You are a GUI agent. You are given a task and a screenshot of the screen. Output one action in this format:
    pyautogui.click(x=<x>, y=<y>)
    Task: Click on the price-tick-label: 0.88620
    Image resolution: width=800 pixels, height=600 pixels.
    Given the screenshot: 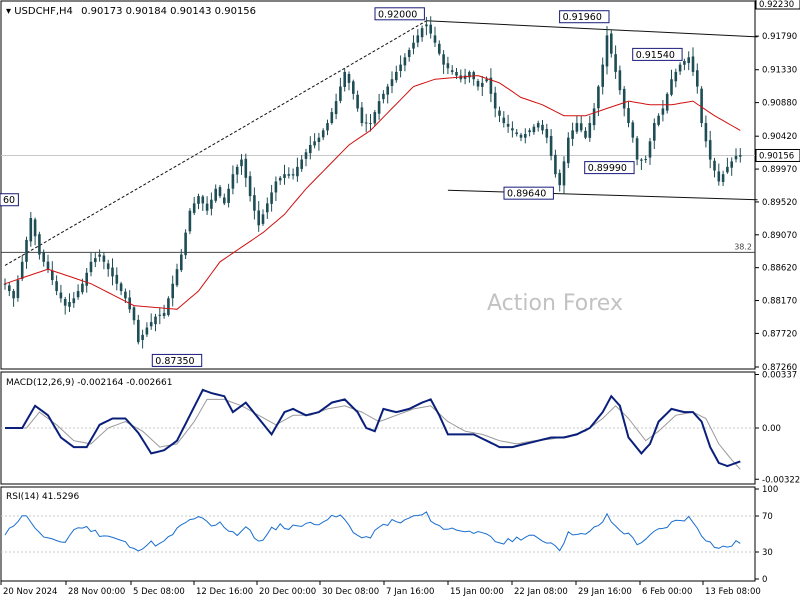 What is the action you would take?
    pyautogui.click(x=779, y=269)
    